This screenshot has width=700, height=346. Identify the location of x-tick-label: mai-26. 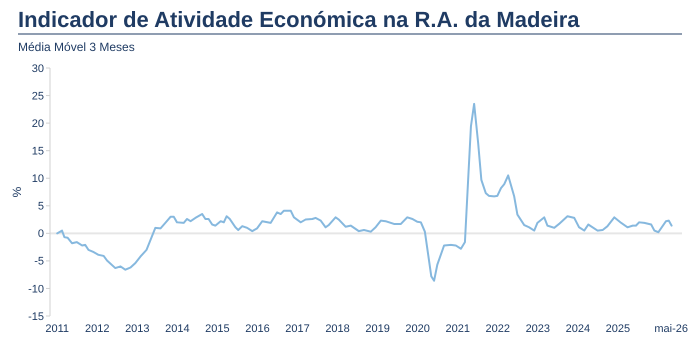
(671, 329).